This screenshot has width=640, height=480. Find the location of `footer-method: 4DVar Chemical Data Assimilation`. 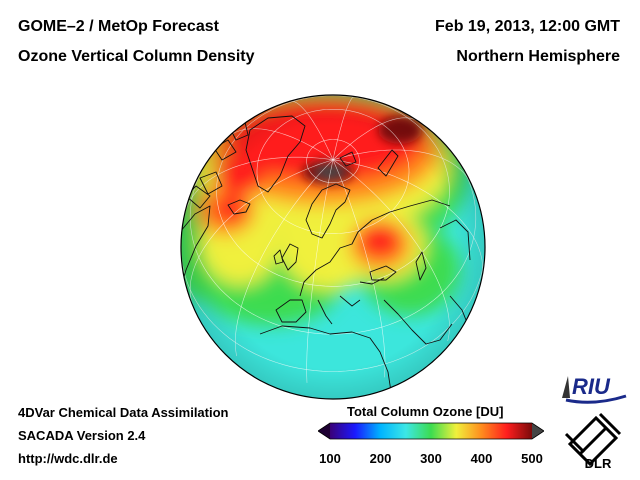

footer-method: 4DVar Chemical Data Assimilation is located at coordinates (123, 412).